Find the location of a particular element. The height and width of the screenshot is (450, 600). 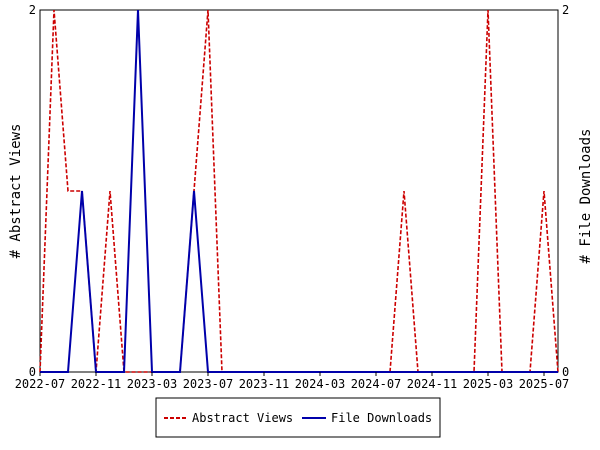

y-left-tick-label: 0 is located at coordinates (32, 372).